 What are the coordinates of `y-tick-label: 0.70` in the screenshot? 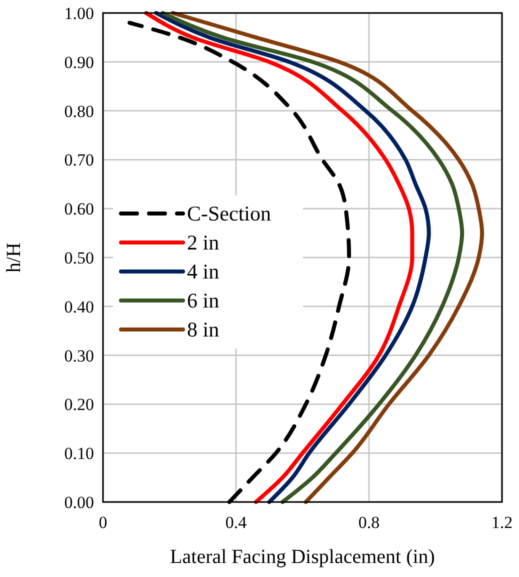 It's located at (79, 160).